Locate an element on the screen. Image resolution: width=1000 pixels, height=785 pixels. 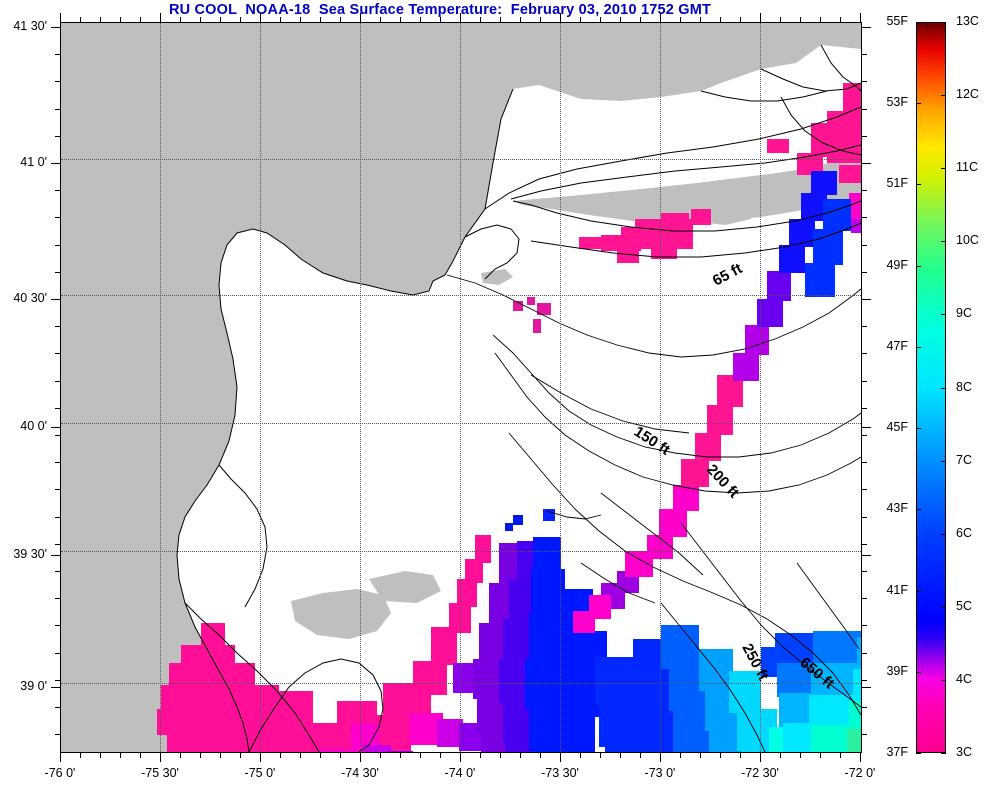
x-axis-label: -75 0' is located at coordinates (260, 773).